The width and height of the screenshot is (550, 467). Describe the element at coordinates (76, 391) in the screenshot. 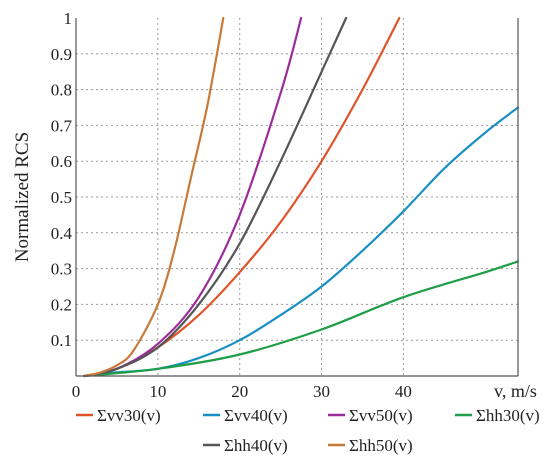

I see `x-tick-label: 0` at that location.